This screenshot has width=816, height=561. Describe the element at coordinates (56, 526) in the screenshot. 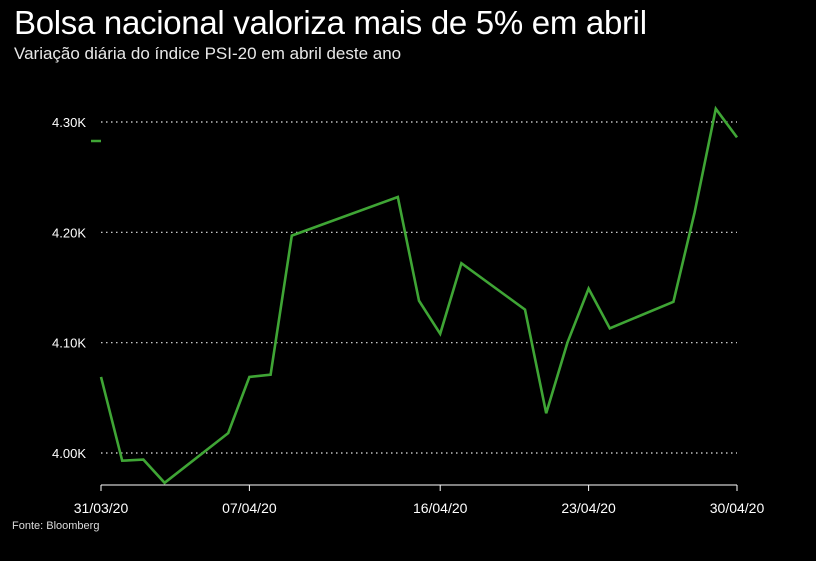

I see `source-note: Fonte: Bloomberg` at that location.